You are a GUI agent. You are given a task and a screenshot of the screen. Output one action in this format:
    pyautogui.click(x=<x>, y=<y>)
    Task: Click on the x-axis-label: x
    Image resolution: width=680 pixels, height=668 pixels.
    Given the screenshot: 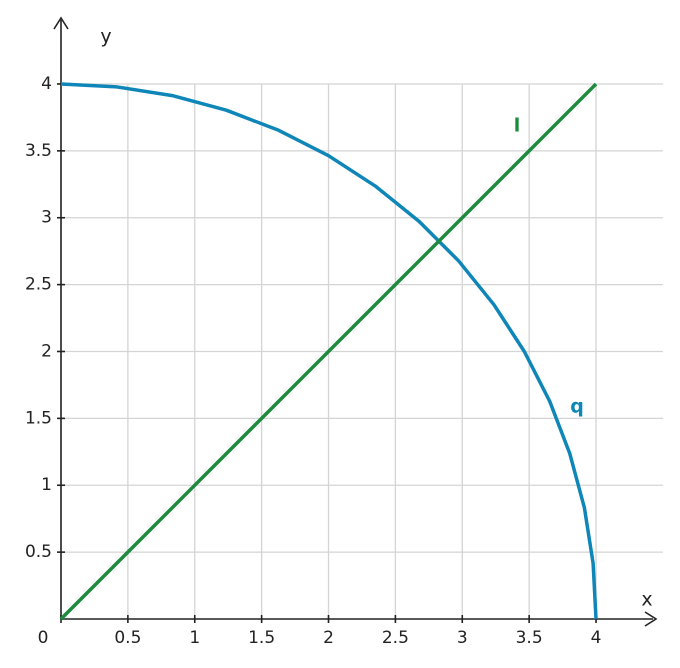 What is the action you would take?
    pyautogui.click(x=646, y=600)
    